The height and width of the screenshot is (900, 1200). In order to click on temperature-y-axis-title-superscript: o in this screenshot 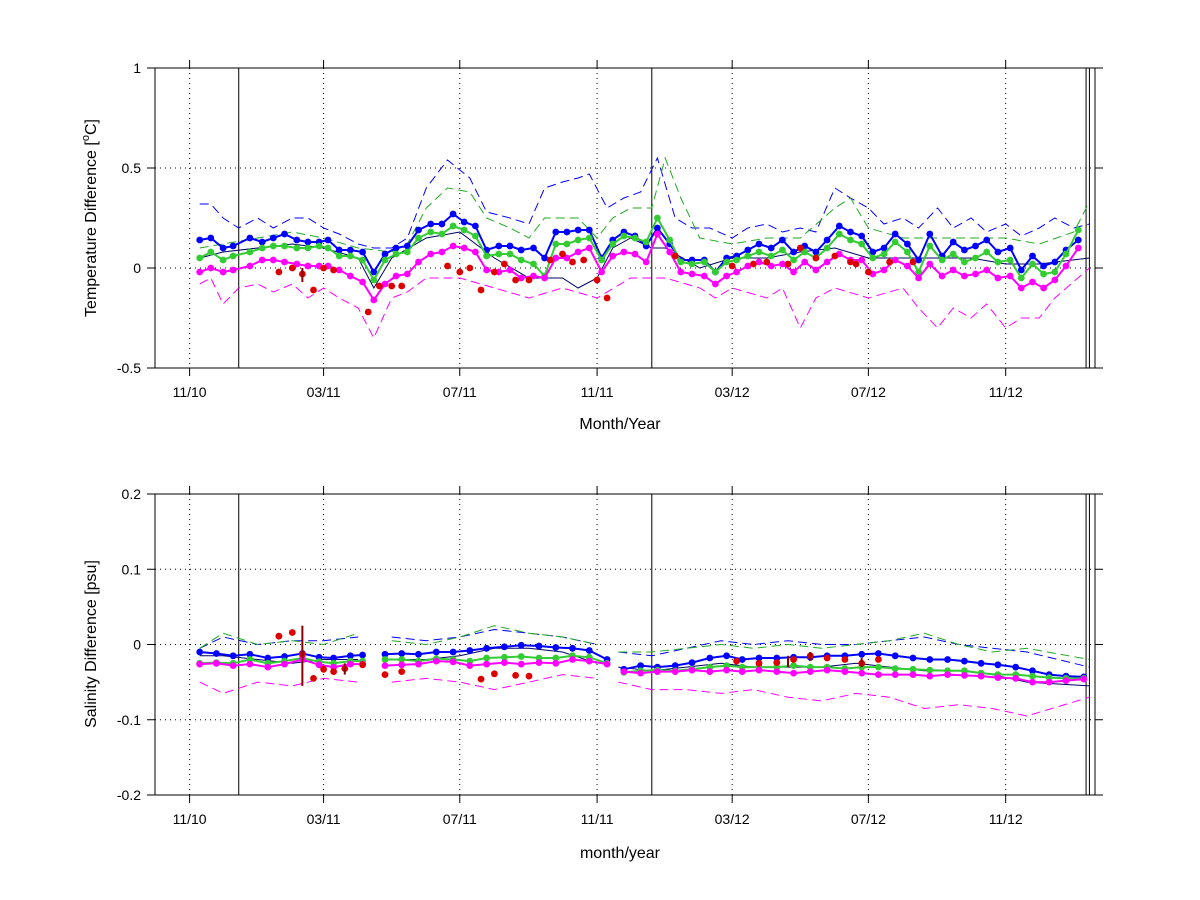, I will do `click(86, 138)`.